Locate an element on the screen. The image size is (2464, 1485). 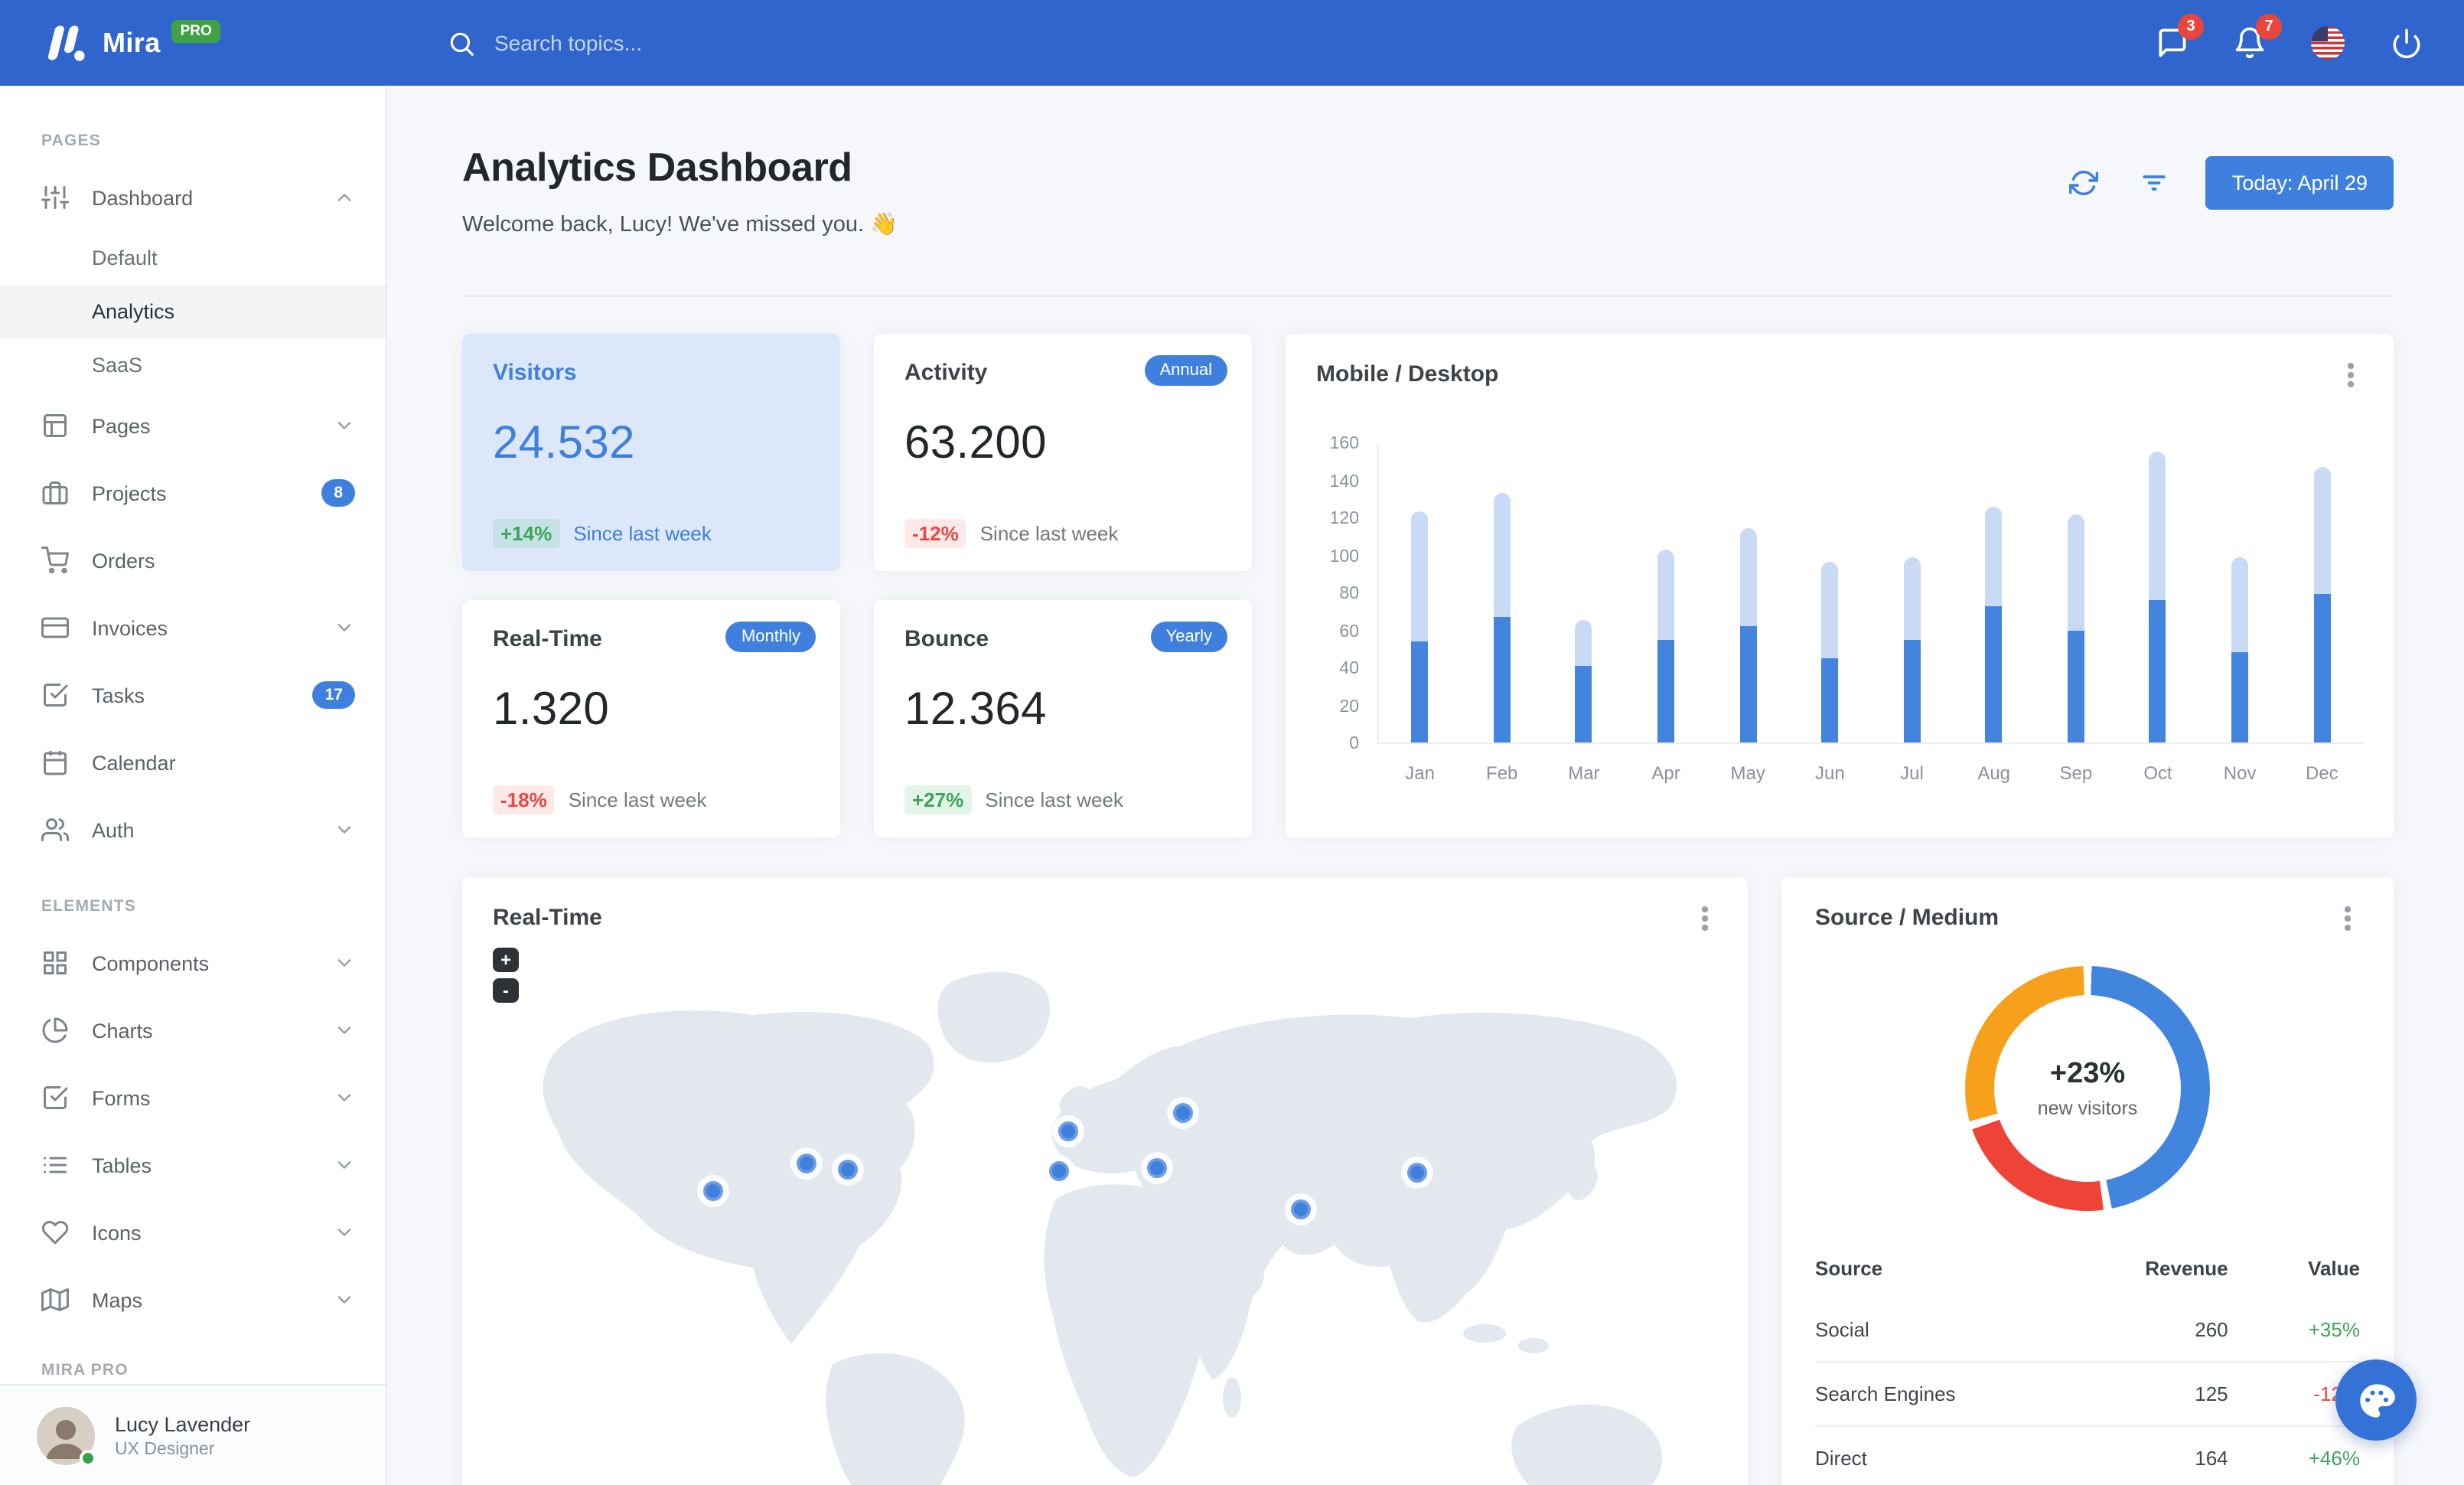
sidebar-user-profile: Lucy Lavender UX Designer is located at coordinates (193, 1434).